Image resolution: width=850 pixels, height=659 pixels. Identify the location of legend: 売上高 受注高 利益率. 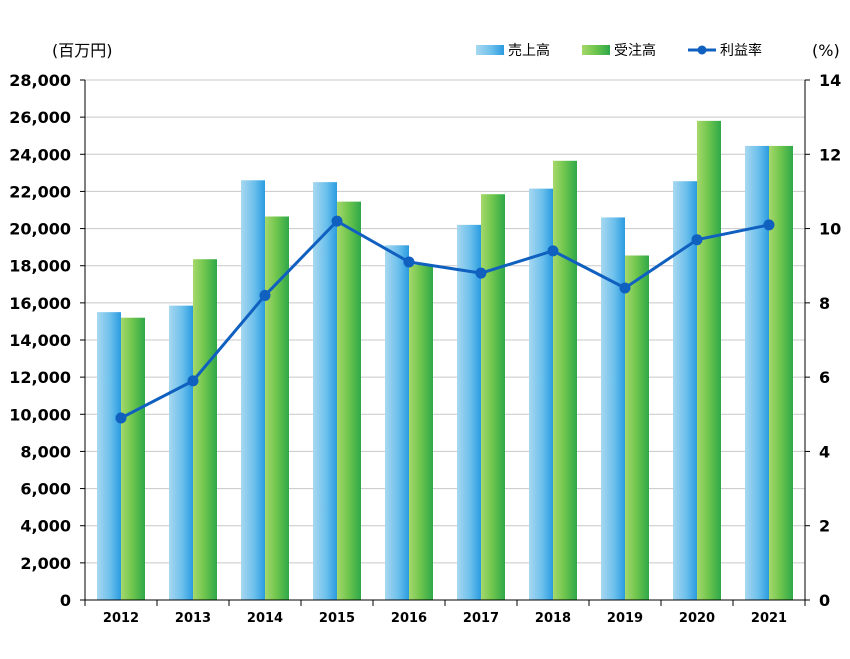
(619, 50).